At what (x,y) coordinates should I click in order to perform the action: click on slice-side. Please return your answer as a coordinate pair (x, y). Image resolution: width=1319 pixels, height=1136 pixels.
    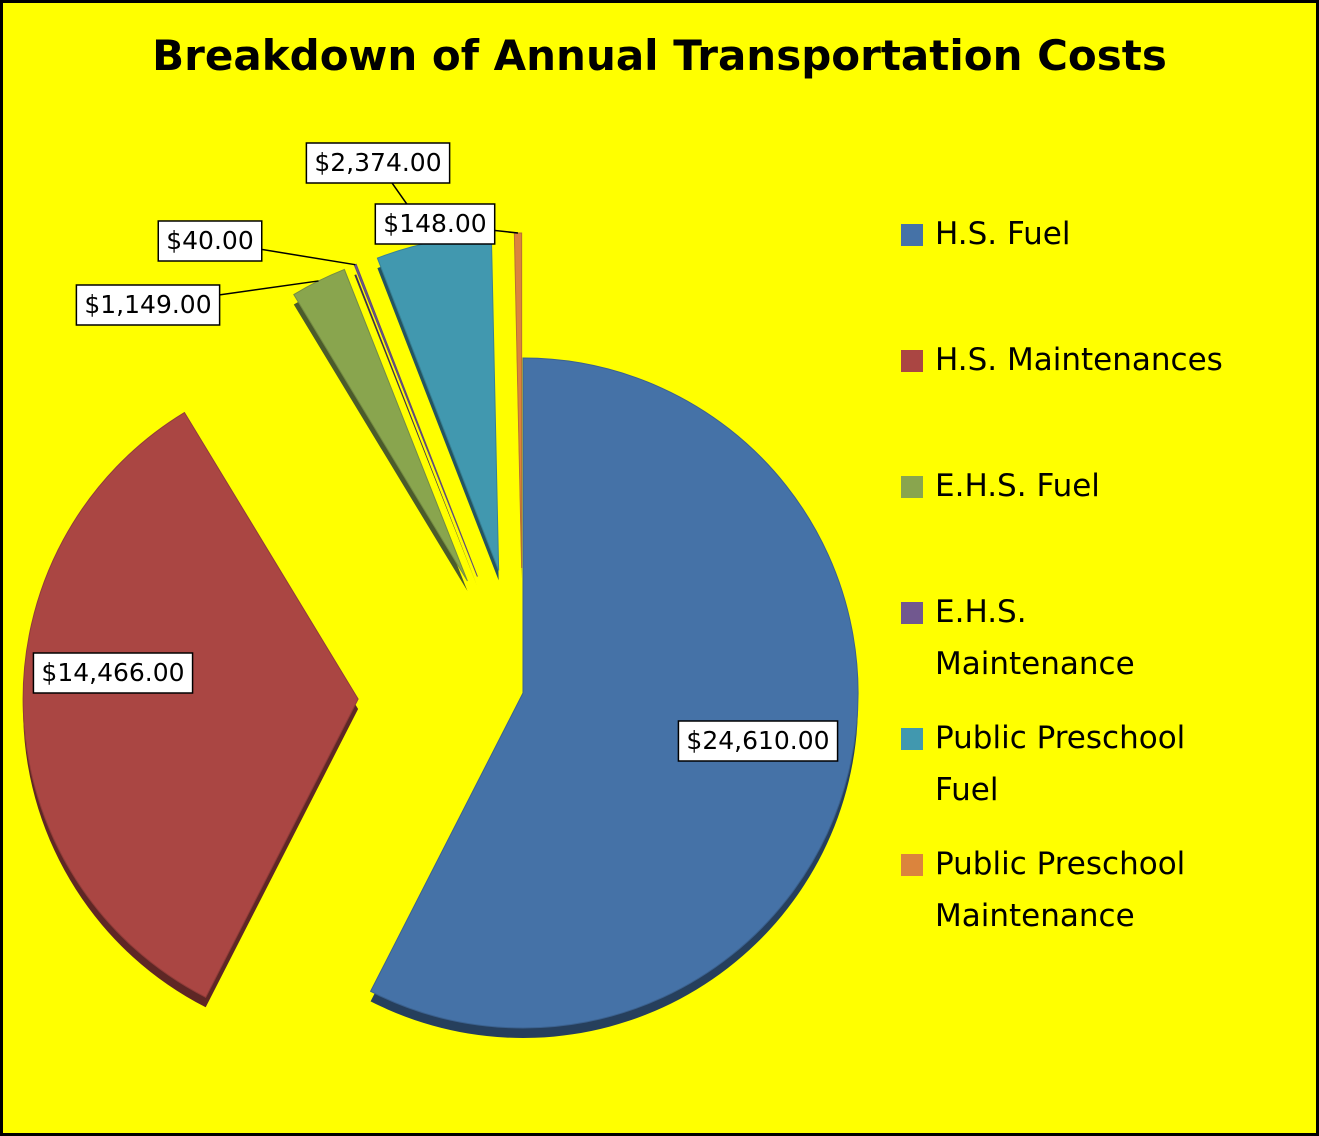
    Looking at the image, I should click on (416, 430).